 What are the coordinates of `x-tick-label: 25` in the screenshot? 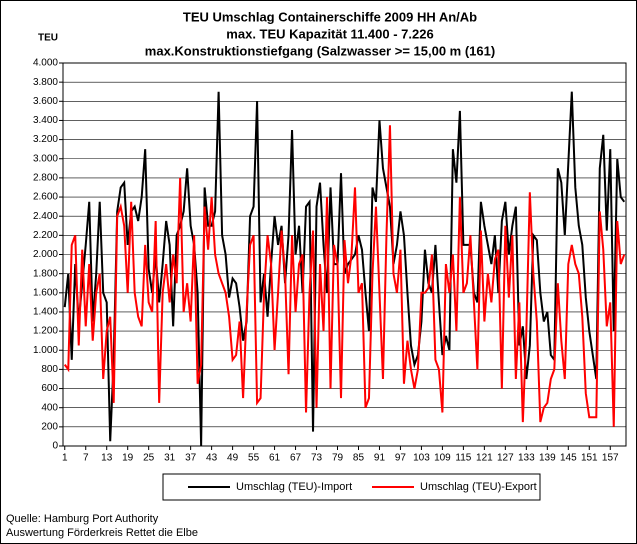 It's located at (149, 458).